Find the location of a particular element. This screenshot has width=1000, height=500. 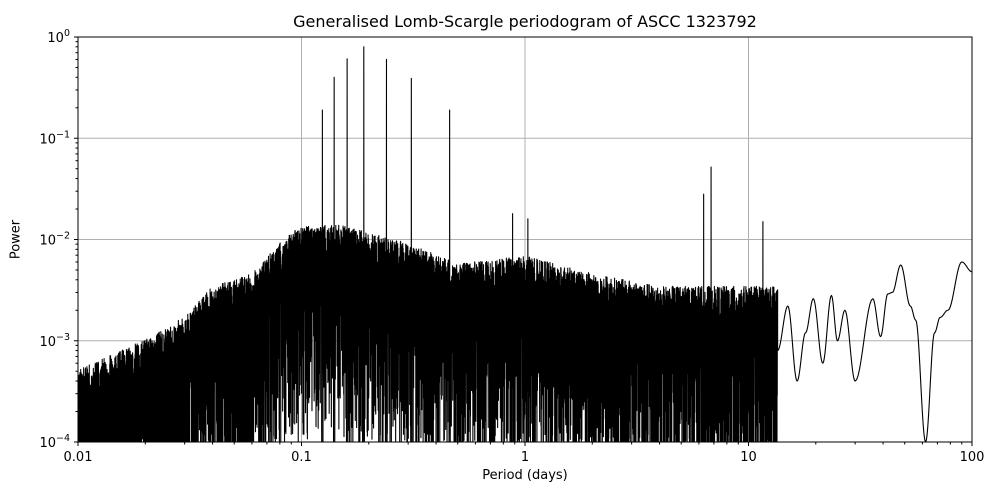

x-tick-label: 100 is located at coordinates (972, 457).